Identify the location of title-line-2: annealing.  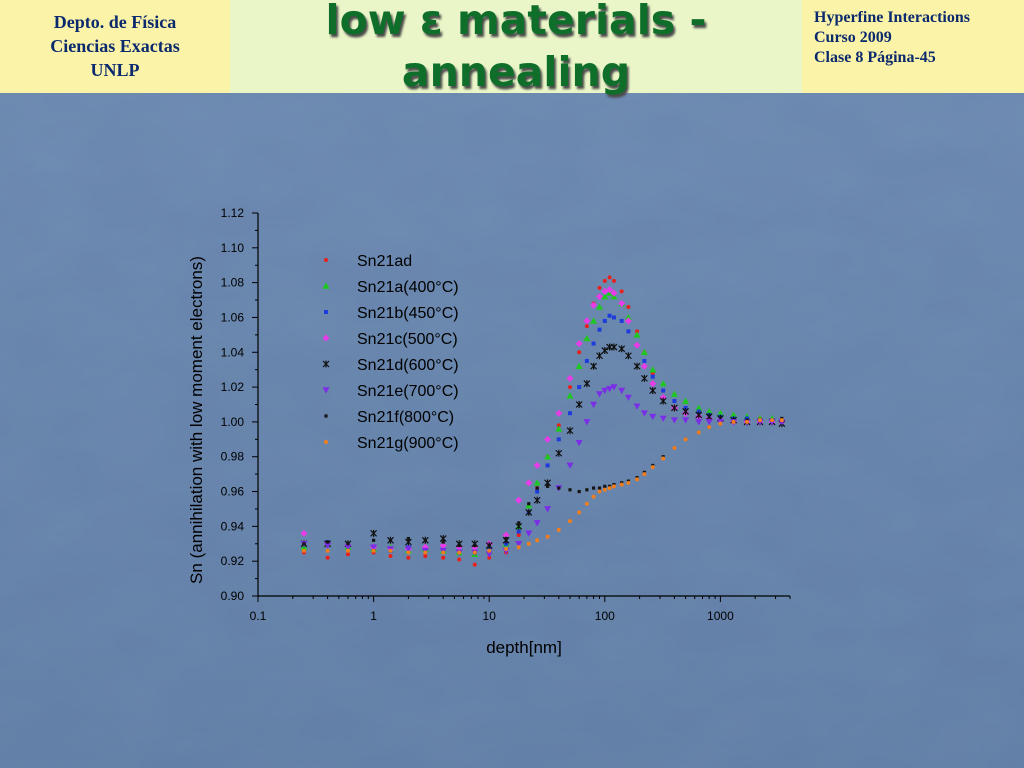
(516, 72).